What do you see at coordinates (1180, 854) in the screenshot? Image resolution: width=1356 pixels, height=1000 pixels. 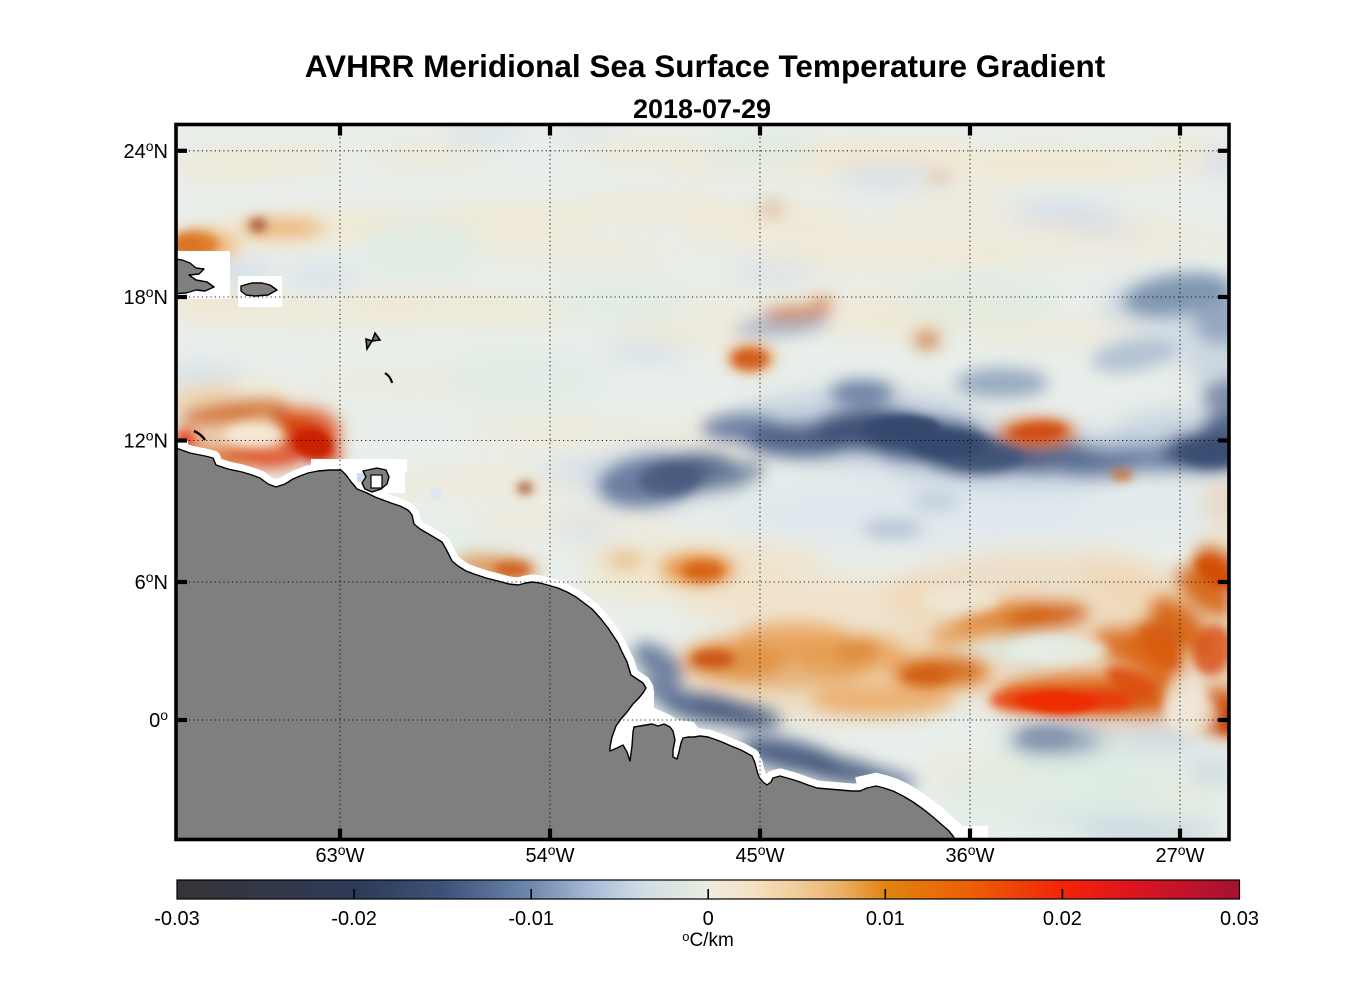 I see `svg-text: 27oW` at bounding box center [1180, 854].